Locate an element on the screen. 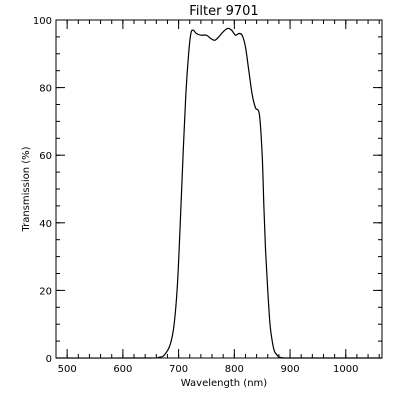  y-tick-label: 60 is located at coordinates (45, 156).